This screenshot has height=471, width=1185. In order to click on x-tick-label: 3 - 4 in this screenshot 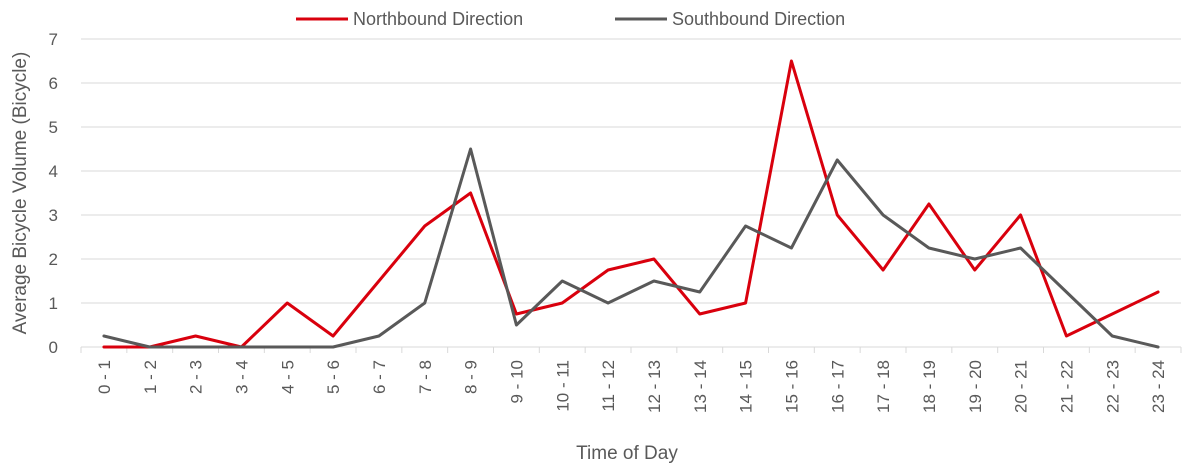, I will do `click(241, 377)`.